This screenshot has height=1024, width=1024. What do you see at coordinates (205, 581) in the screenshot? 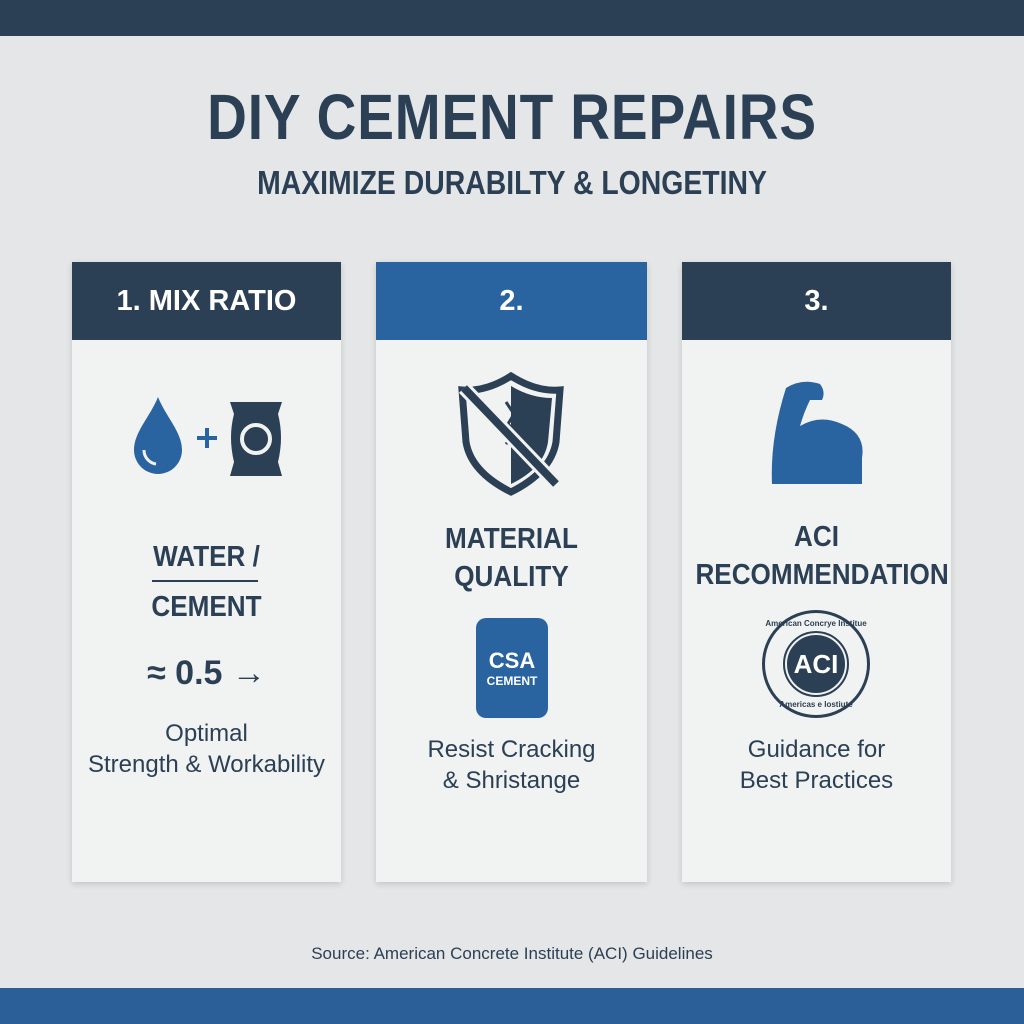
I see `fraction-bar` at bounding box center [205, 581].